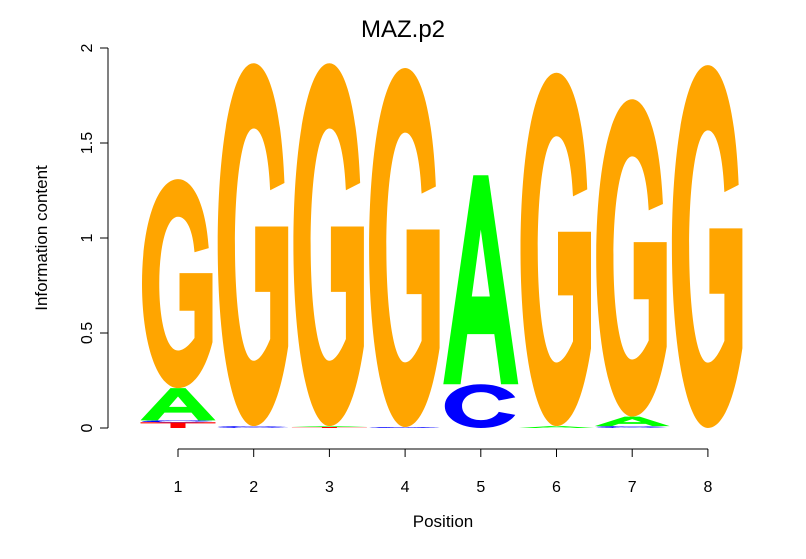  Describe the element at coordinates (87, 237) in the screenshot. I see `y-tick-label: 1` at that location.